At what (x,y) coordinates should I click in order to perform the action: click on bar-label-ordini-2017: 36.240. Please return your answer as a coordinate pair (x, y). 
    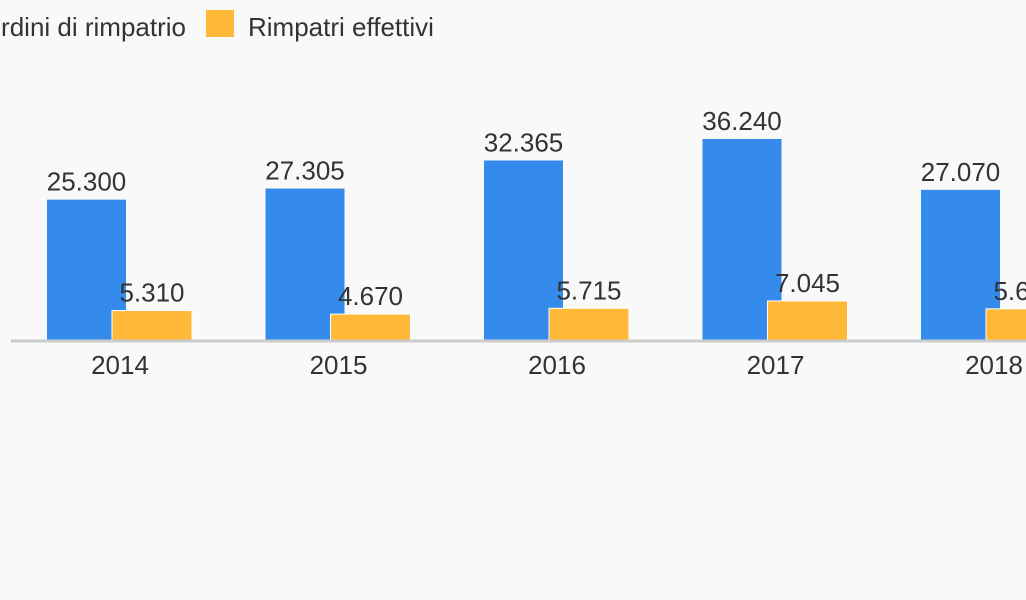
    Looking at the image, I should click on (742, 121).